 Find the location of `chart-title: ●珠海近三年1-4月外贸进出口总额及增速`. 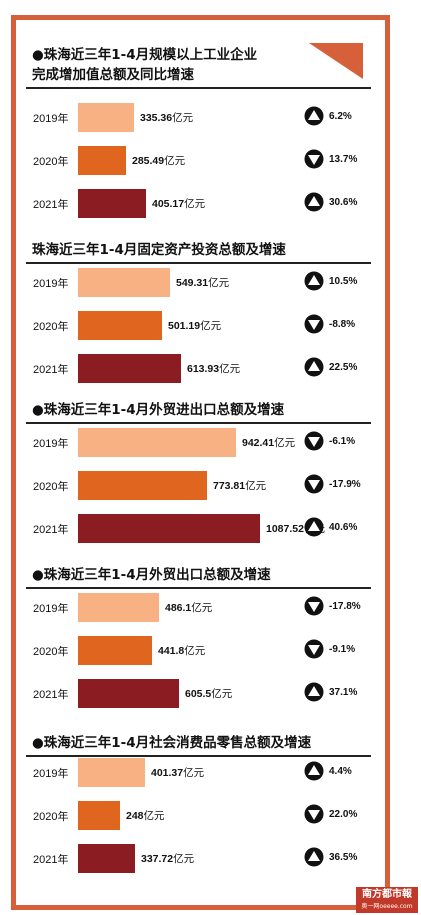

chart-title: ●珠海近三年1-4月外贸进出口总额及增速 is located at coordinates (158, 410).